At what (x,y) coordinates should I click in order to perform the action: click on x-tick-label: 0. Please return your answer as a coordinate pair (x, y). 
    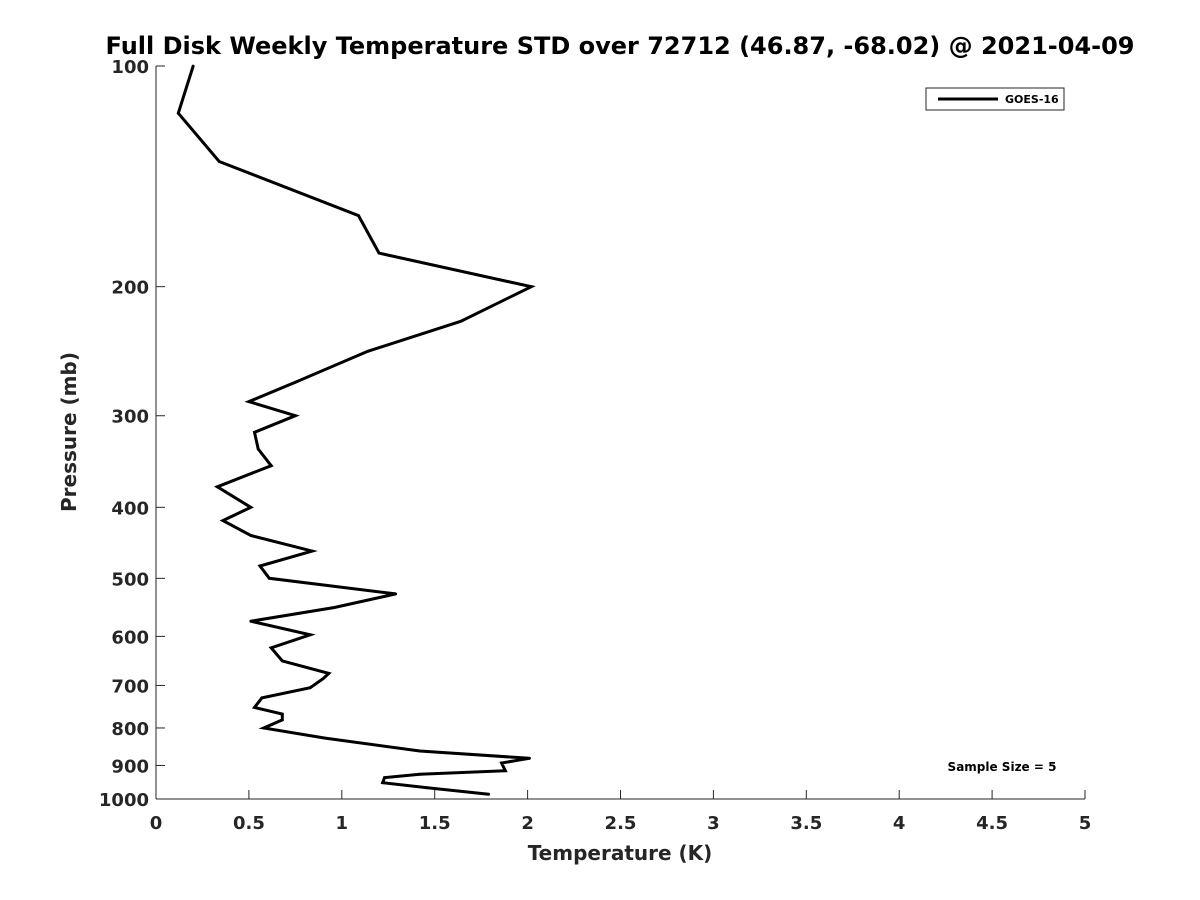
    Looking at the image, I should click on (156, 823).